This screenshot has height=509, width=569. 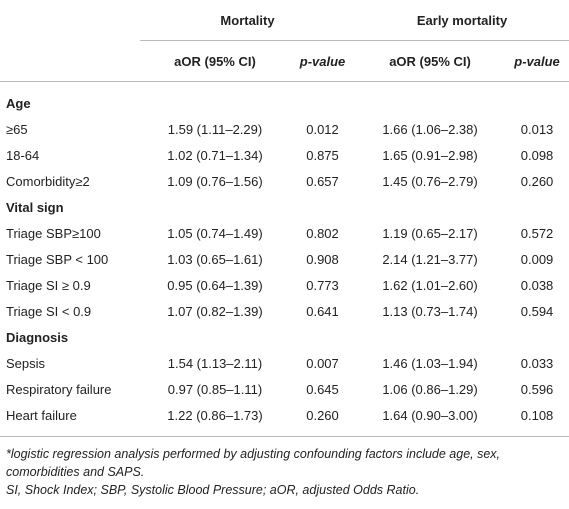 I want to click on row-label: Triage SBP < 100, so click(x=57, y=259).